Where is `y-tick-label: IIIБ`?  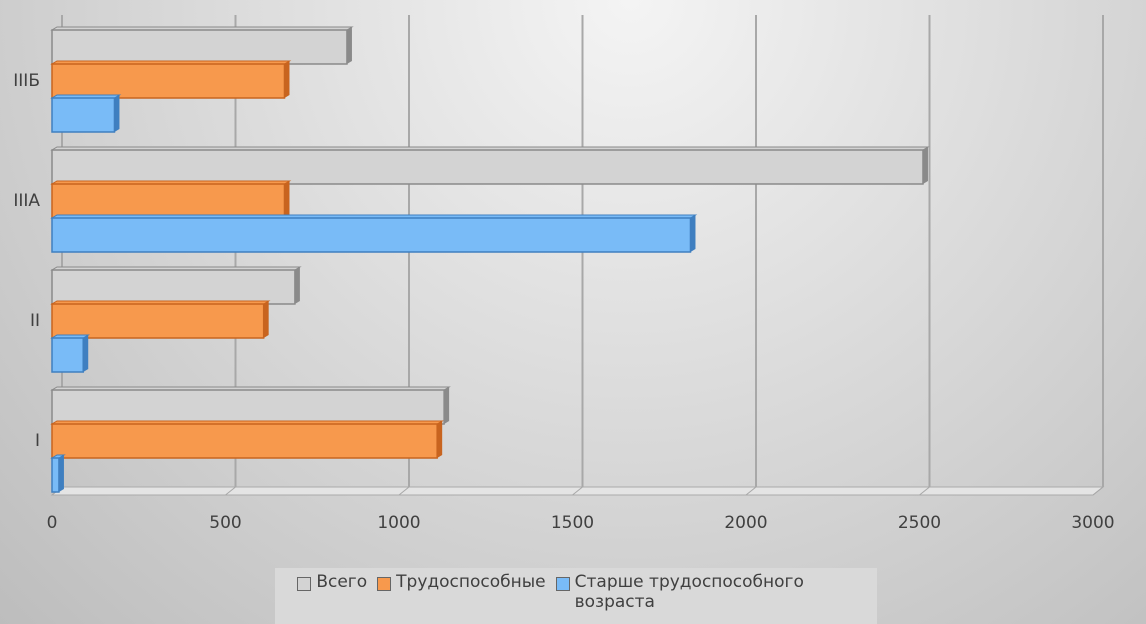 y-tick-label: IIIБ is located at coordinates (26, 81).